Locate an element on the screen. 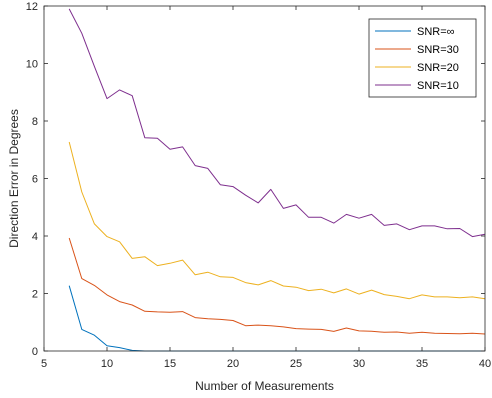 Image resolution: width=492 pixels, height=398 pixels. x-tick-label: 35 is located at coordinates (422, 364).